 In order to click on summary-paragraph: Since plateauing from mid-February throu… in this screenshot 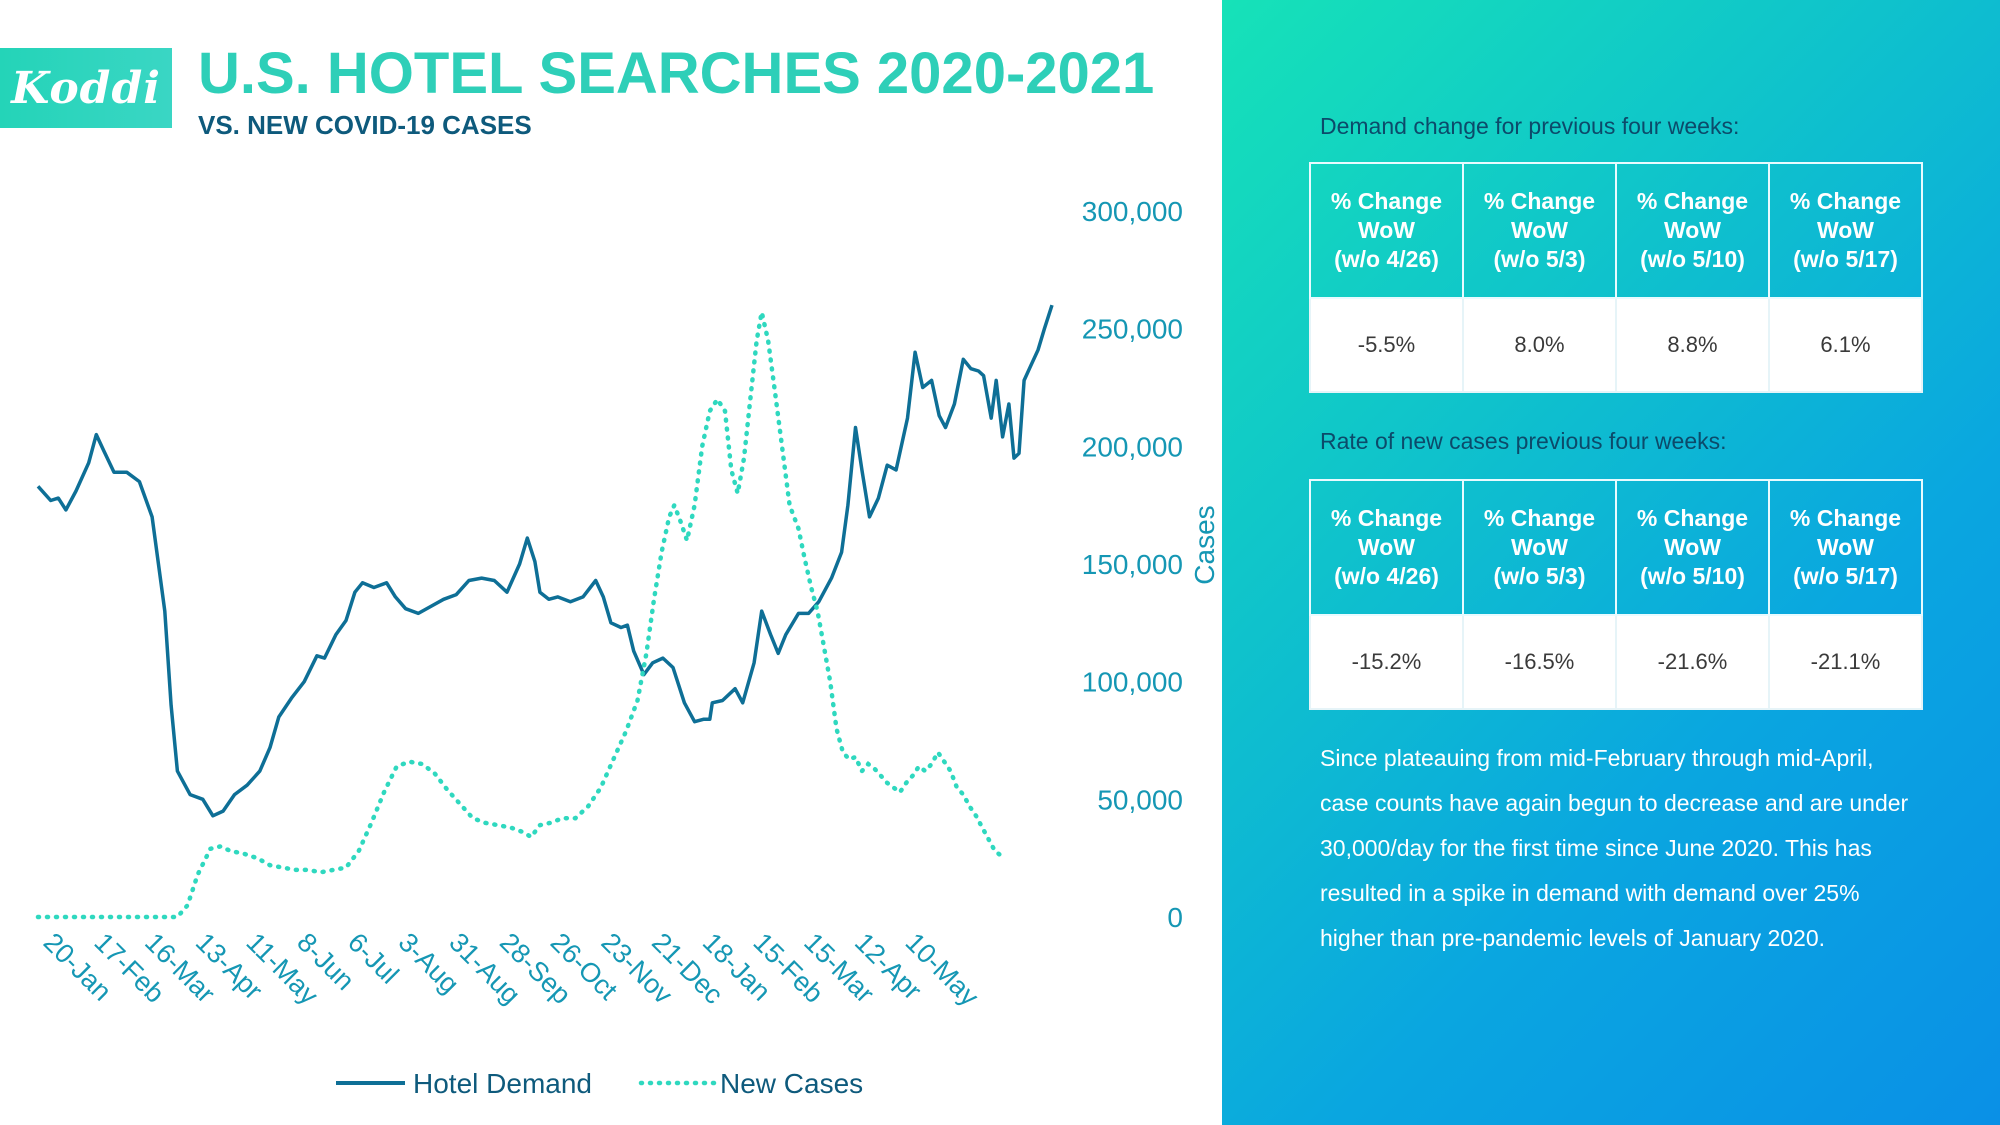, I will do `click(1614, 848)`.